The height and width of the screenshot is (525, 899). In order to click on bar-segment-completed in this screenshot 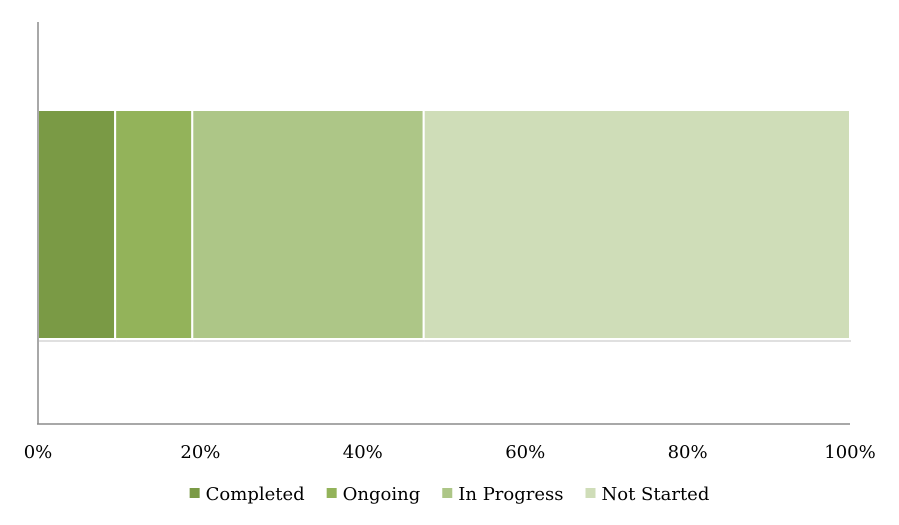, I will do `click(77, 224)`.